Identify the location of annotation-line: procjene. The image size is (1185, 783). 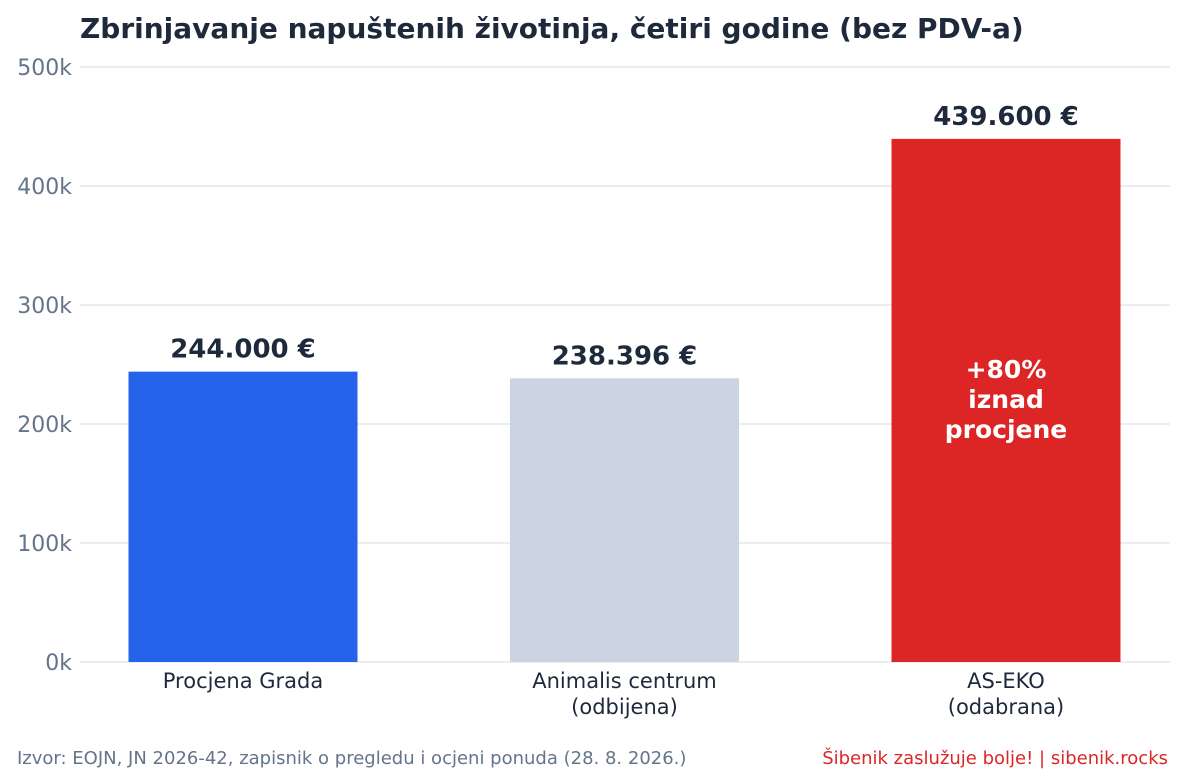
(1006, 429).